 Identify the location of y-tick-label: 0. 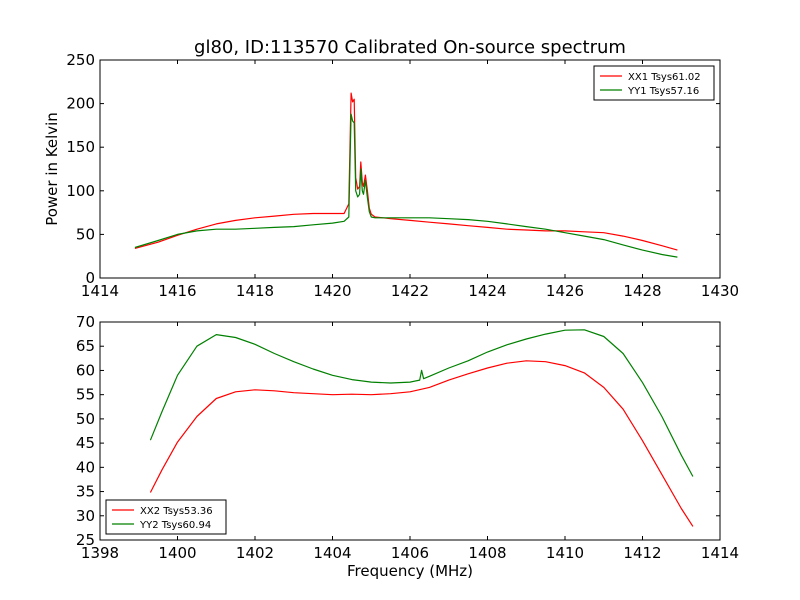
(90, 278).